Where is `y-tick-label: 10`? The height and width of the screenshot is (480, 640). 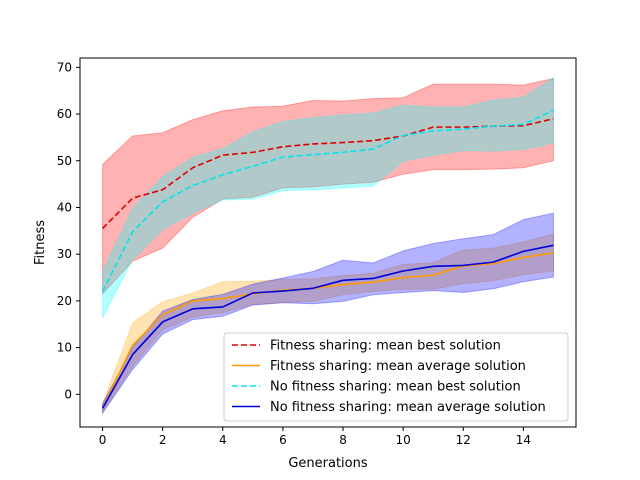
y-tick-label: 10 is located at coordinates (64, 348).